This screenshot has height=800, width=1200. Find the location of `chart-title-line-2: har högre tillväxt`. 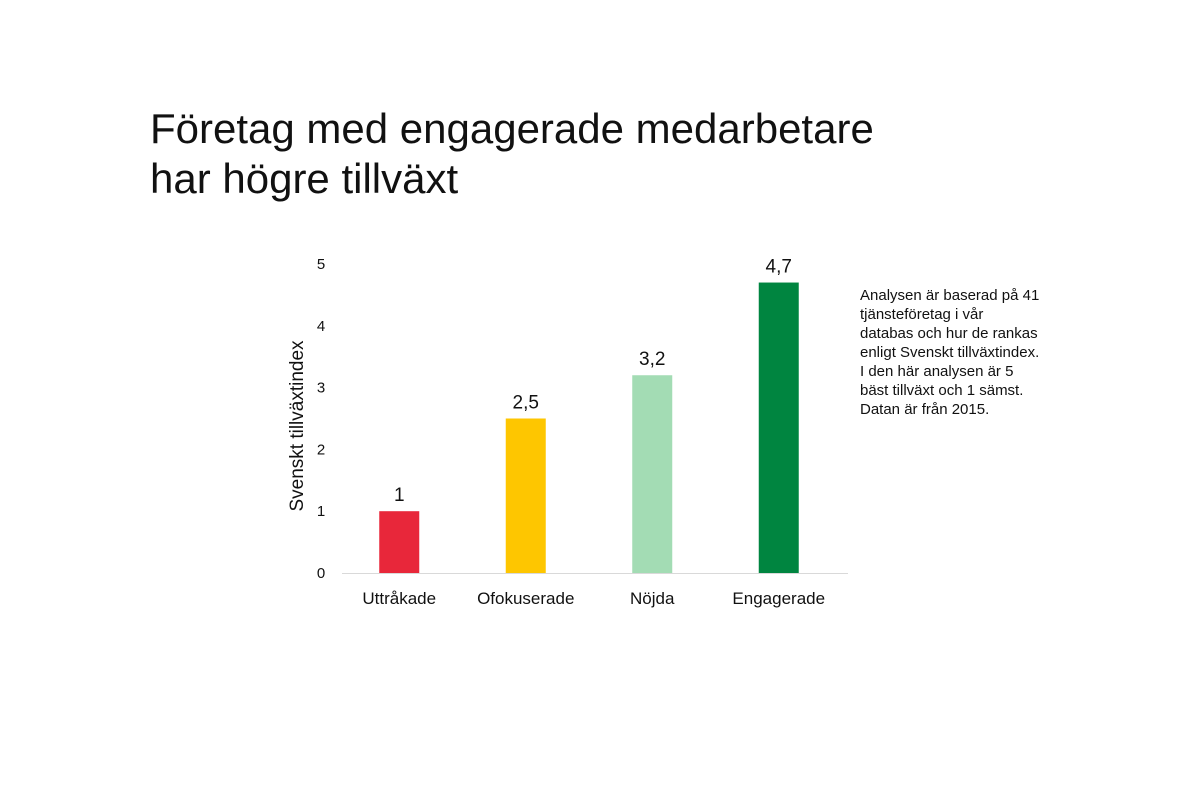

chart-title-line-2: har högre tillväxt is located at coordinates (304, 178).